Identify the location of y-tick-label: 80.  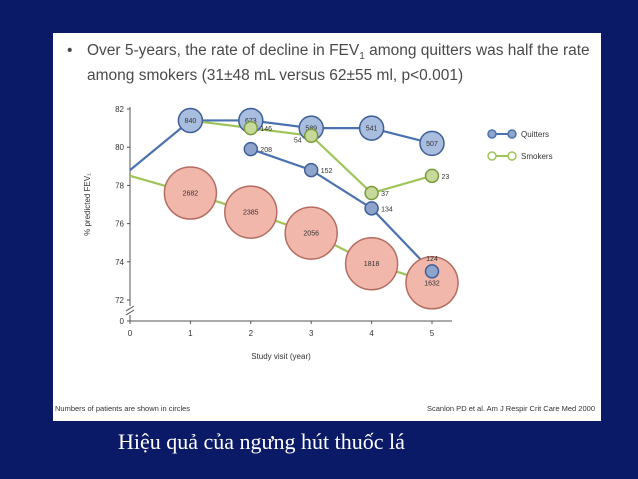
(119, 147).